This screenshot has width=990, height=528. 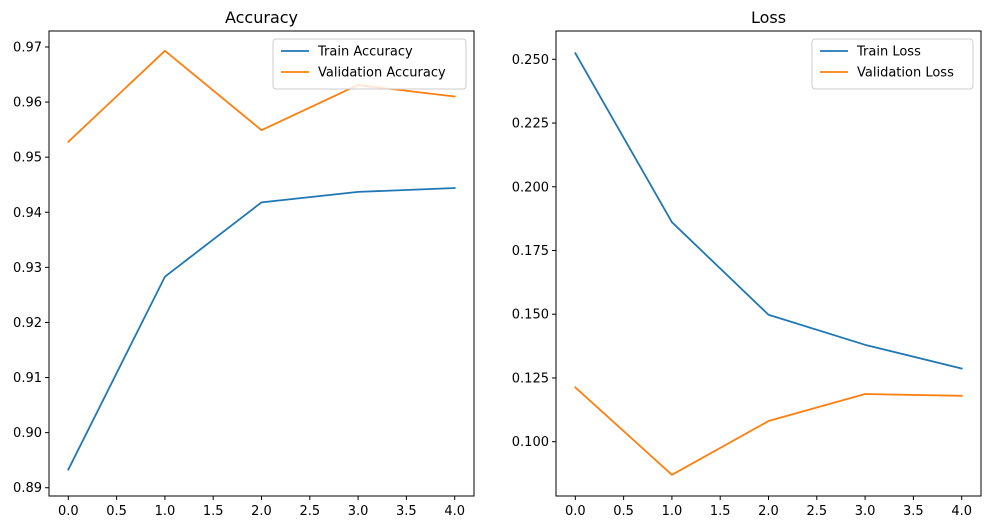 I want to click on accuracy-y-tick-label: 0.95, so click(x=27, y=158).